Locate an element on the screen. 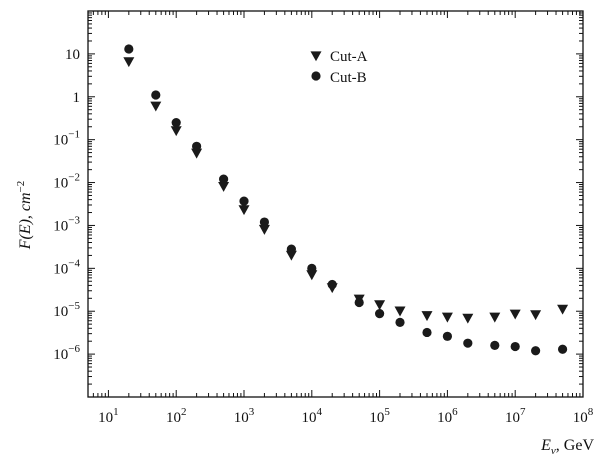 This screenshot has height=455, width=597. legend-marker-cut-b is located at coordinates (316, 76).